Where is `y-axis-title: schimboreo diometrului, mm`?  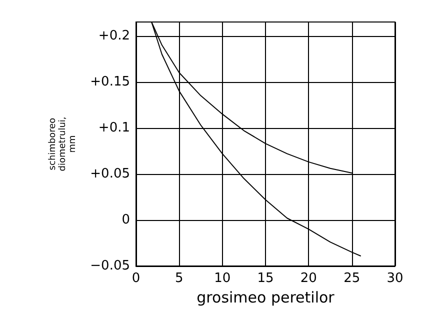
y-axis-title: schimboreo diometrului, mm is located at coordinates (63, 144).